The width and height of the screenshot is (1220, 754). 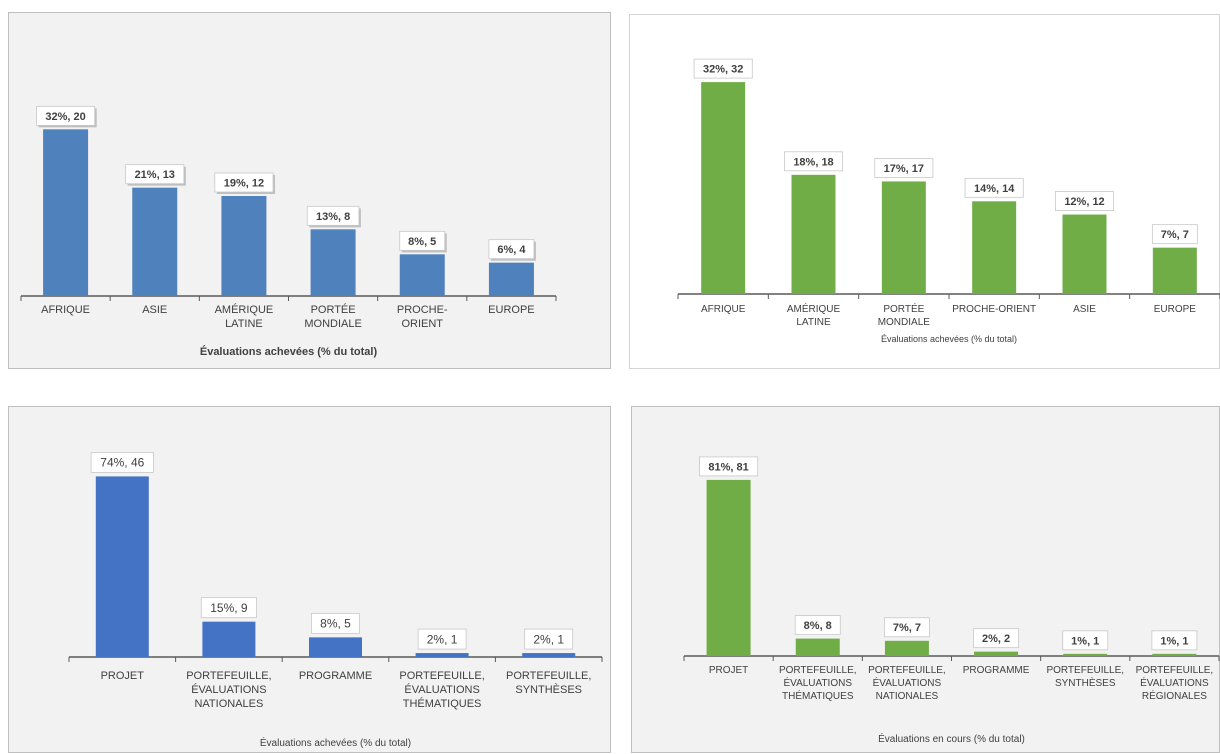 I want to click on data-label: 74%, 46, so click(x=122, y=462).